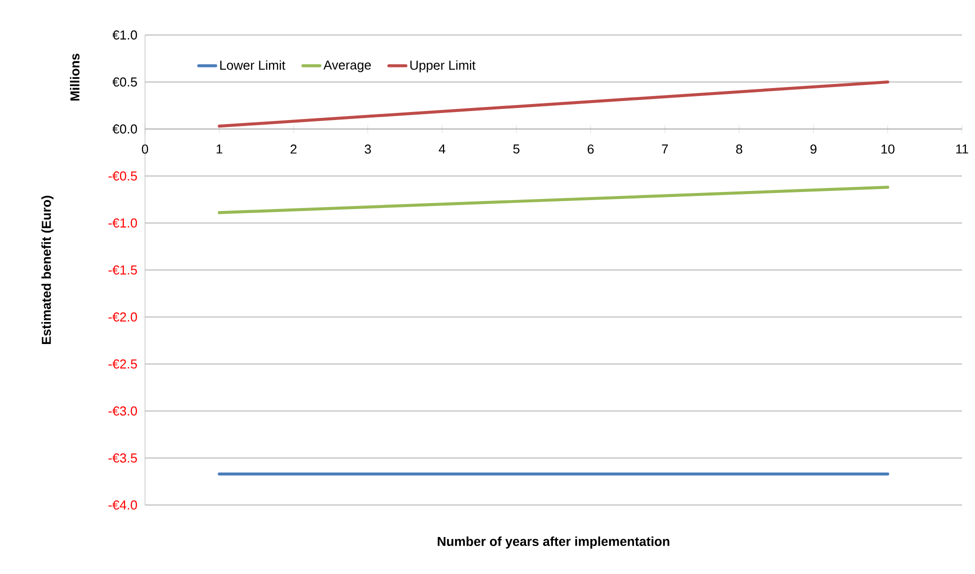 Image resolution: width=975 pixels, height=574 pixels. Describe the element at coordinates (442, 149) in the screenshot. I see `x-tick-label: 4` at that location.